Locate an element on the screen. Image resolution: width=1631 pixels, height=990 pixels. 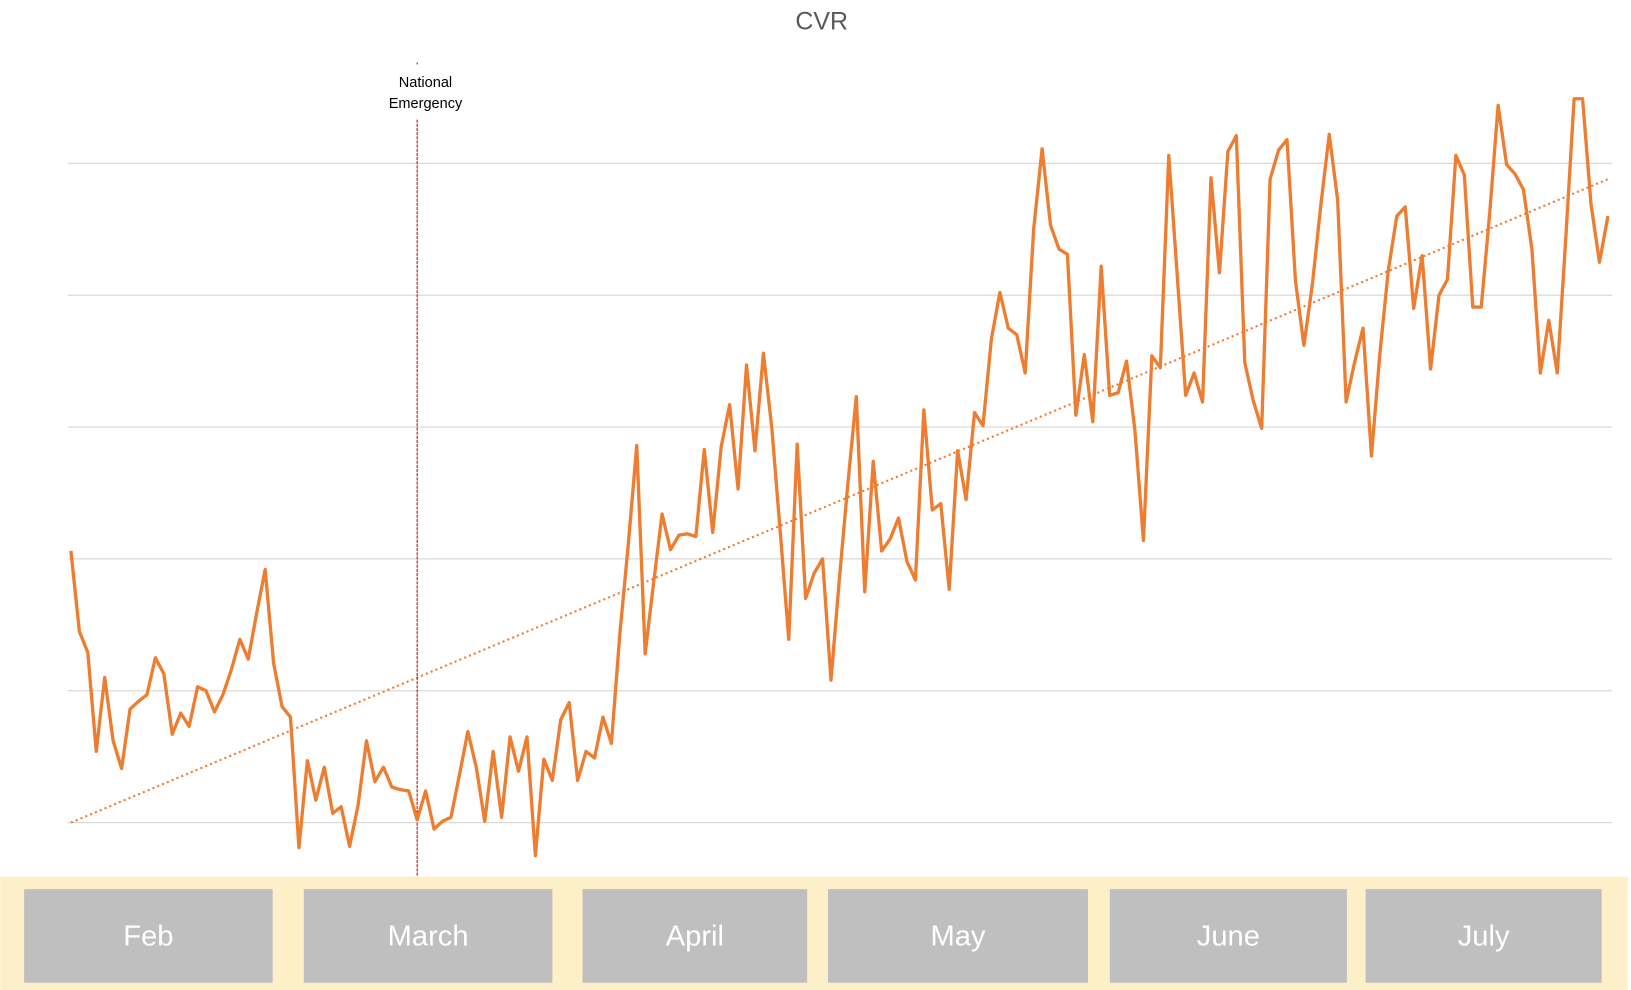
slicer-button: Feb is located at coordinates (148, 936).